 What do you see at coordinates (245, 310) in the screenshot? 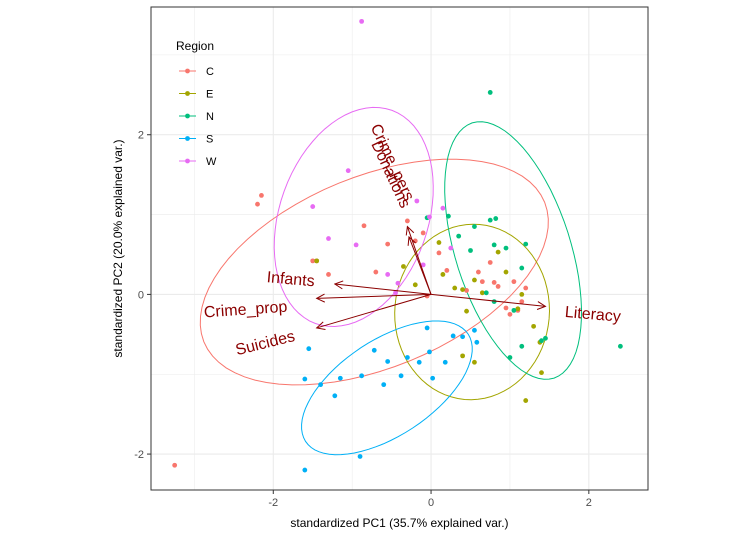
I see `arrow-label-crime-prop: Crime_prop` at bounding box center [245, 310].